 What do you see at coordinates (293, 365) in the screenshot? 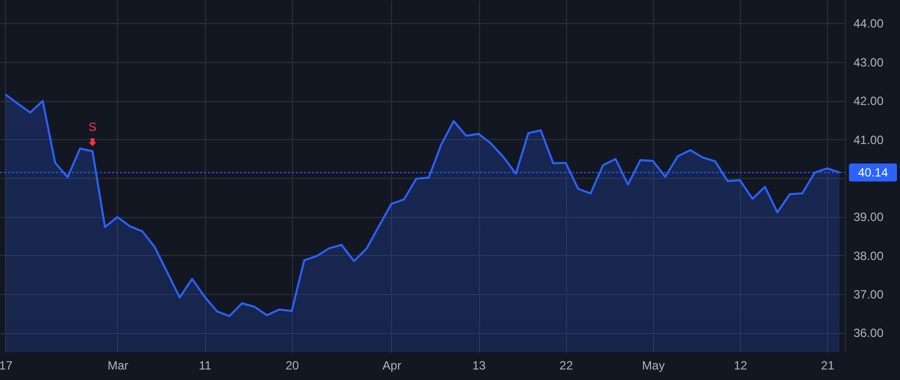
I see `x-tick-label: 20` at bounding box center [293, 365].